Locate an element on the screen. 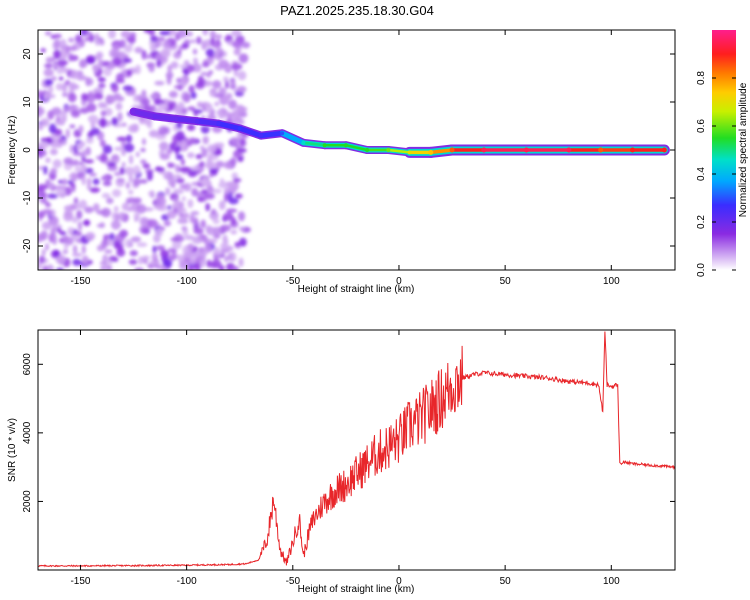 This screenshot has width=750, height=600. track-core is located at coordinates (271, 134).